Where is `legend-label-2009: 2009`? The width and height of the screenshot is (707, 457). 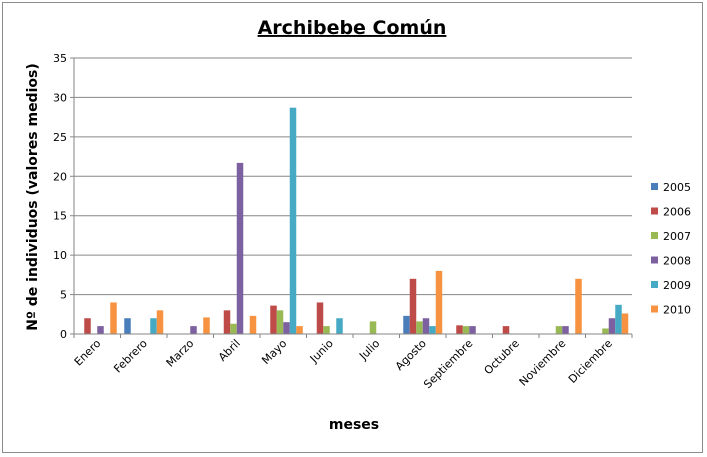
legend-label-2009: 2009 is located at coordinates (677, 285).